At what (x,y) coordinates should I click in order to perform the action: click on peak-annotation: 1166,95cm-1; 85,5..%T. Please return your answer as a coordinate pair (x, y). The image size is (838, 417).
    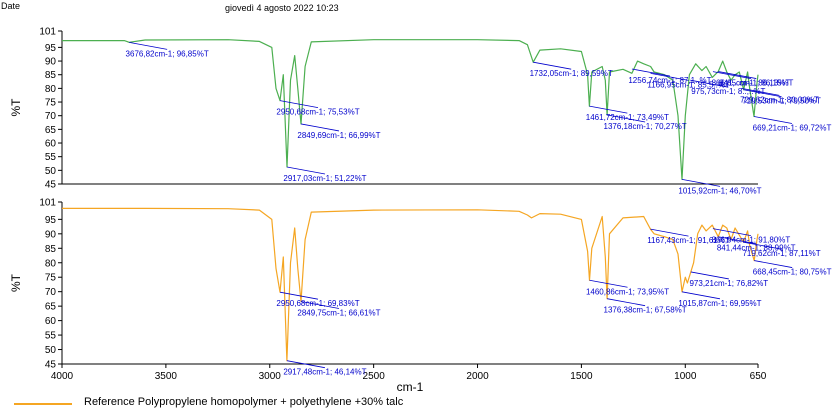
    Looking at the image, I should click on (688, 84).